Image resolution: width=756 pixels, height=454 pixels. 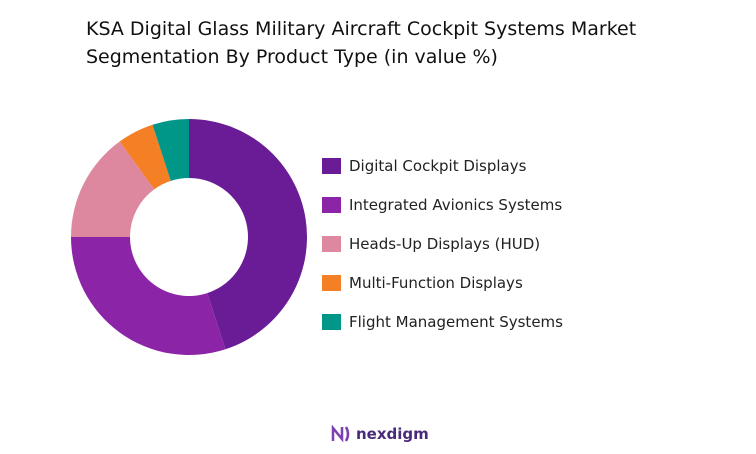 I want to click on legend-item: Flight Management Systems, so click(x=442, y=321).